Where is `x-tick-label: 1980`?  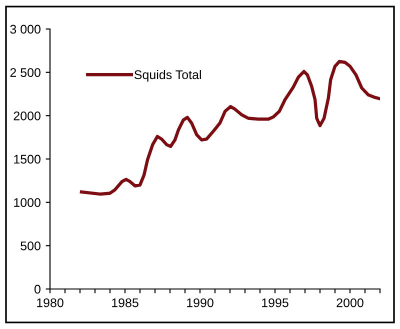
x-tick-label: 1980 is located at coordinates (50, 303).